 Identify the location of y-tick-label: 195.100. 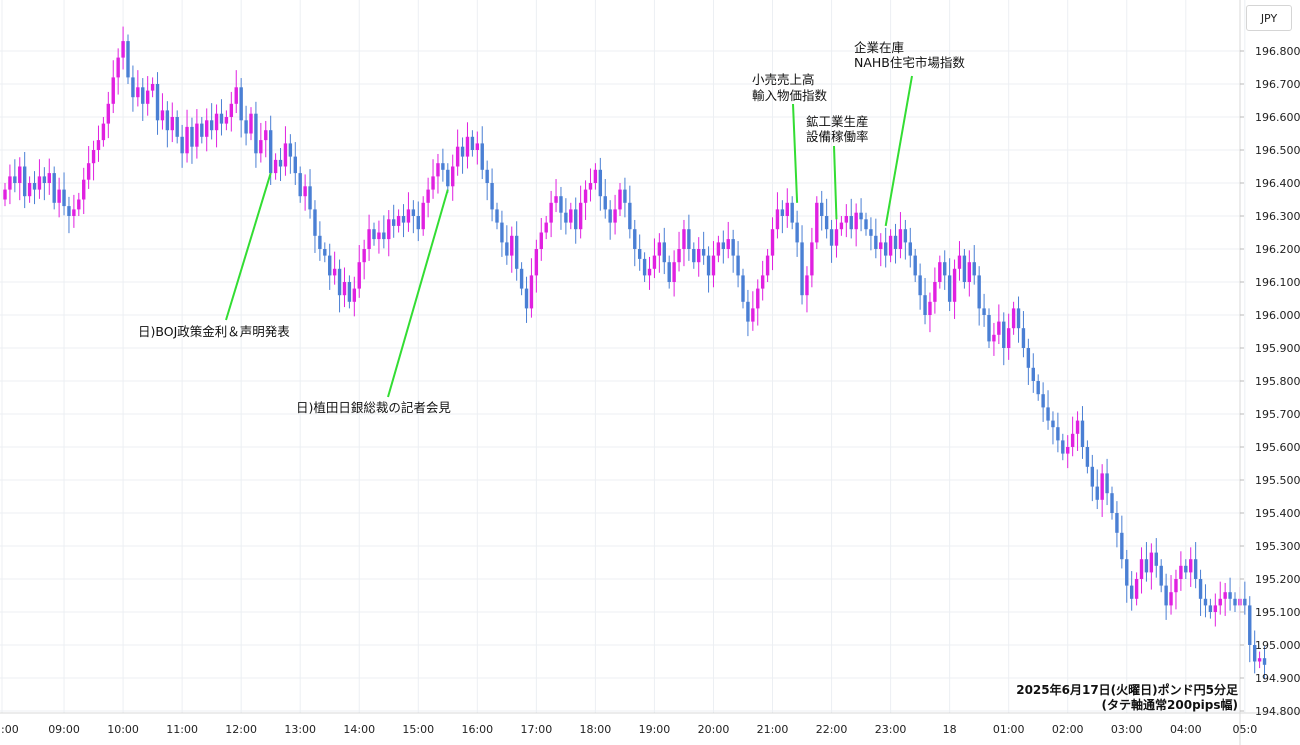
(1277, 612).